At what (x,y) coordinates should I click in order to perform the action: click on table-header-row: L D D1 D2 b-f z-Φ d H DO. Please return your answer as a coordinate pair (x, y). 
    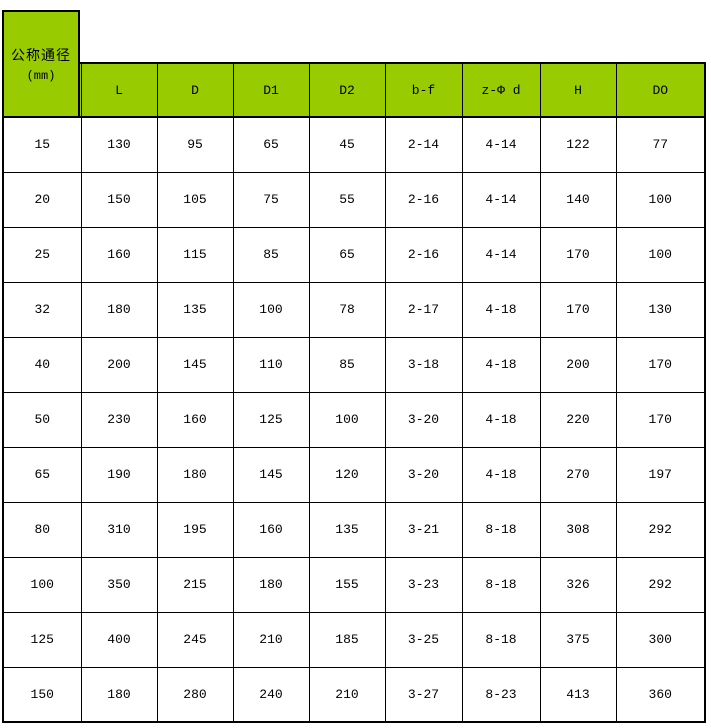
    Looking at the image, I should click on (354, 90).